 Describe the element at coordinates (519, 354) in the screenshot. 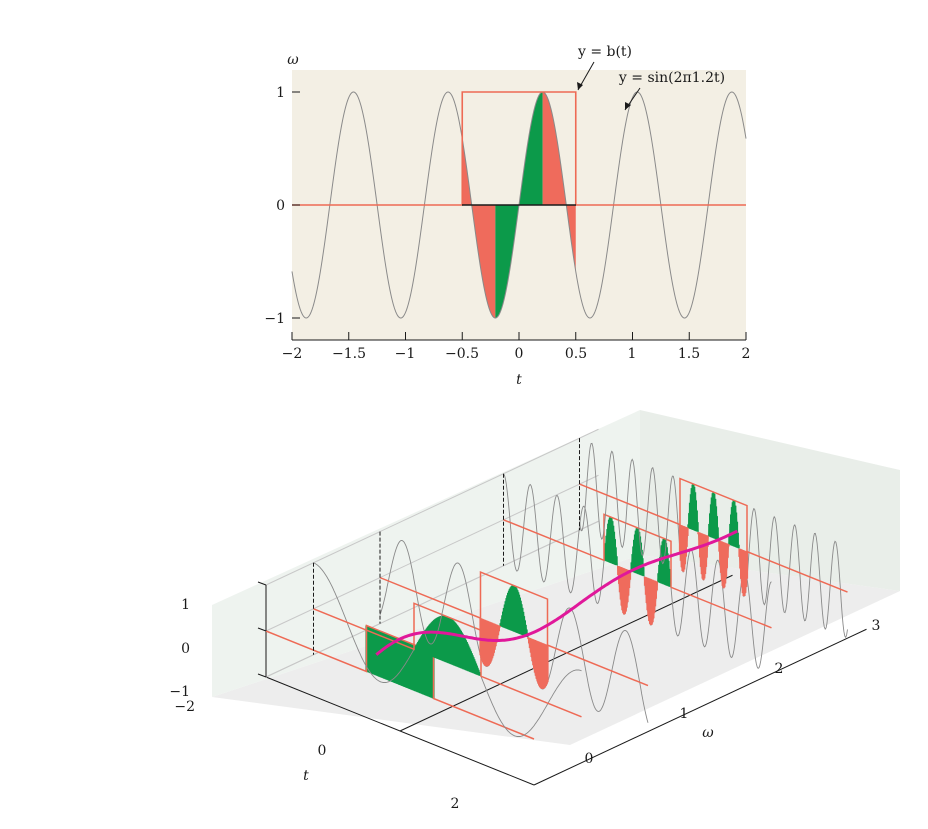

I see `top-x-tick-label: 0` at that location.